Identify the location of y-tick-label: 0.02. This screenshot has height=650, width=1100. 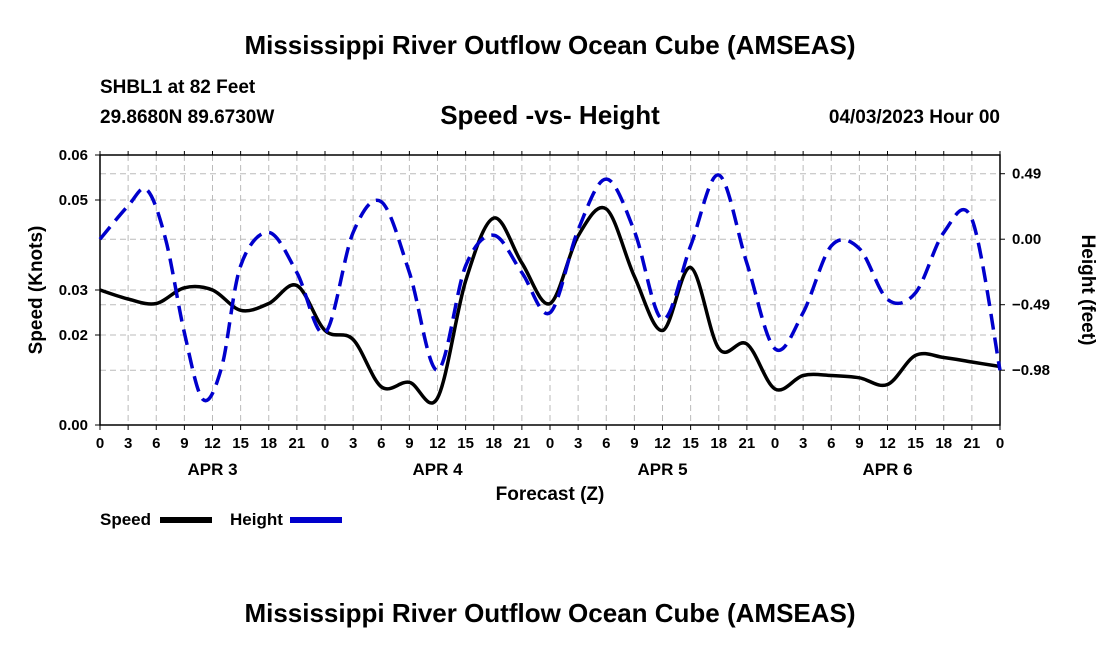
(73, 335).